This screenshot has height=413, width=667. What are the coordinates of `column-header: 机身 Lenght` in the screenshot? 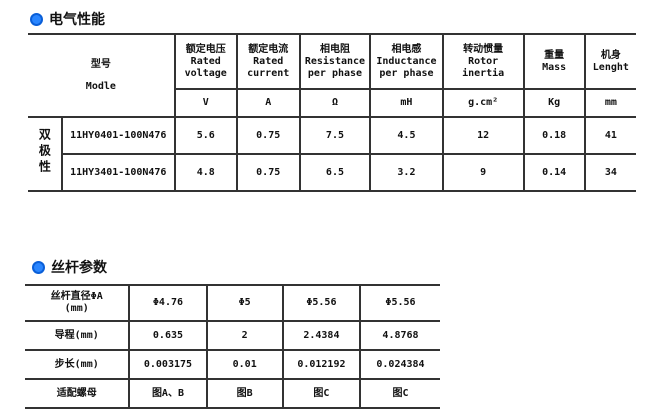 It's located at (609, 61).